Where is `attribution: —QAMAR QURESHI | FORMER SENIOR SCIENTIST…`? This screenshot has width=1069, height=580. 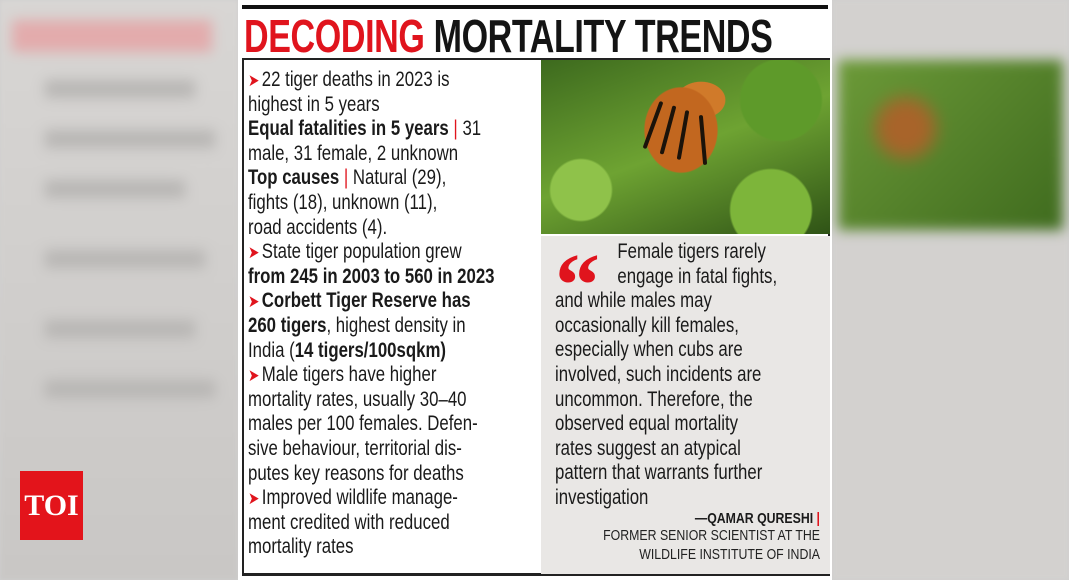 attribution: —QAMAR QURESHI | FORMER SENIOR SCIENTIST… is located at coordinates (680, 537).